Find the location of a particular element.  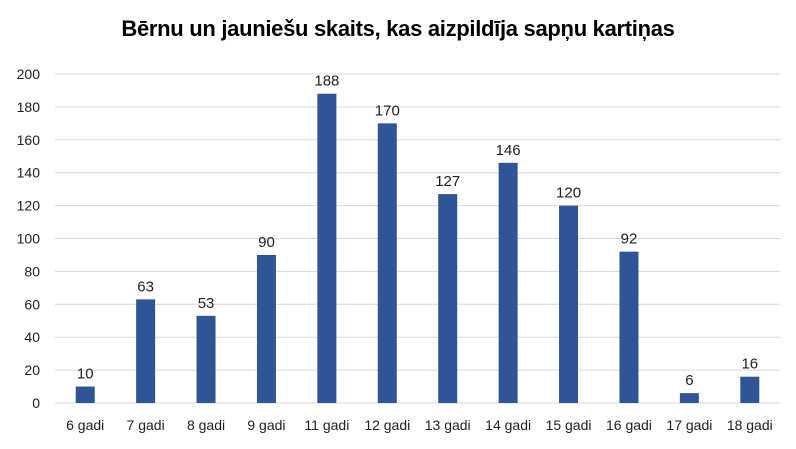

category-label: 9 gadi is located at coordinates (266, 425).